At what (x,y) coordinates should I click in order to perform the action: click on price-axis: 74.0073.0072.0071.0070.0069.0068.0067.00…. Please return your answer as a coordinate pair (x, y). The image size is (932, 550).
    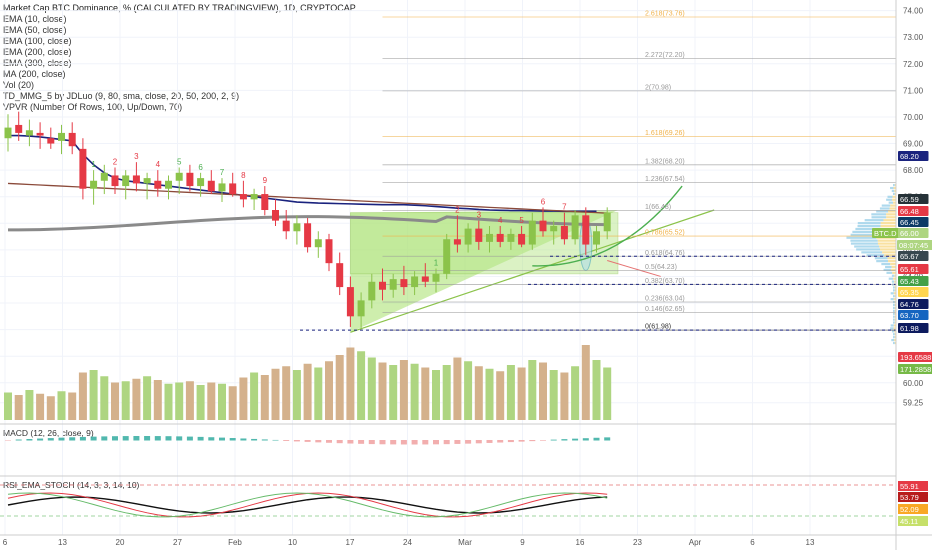
    Looking at the image, I should click on (914, 275).